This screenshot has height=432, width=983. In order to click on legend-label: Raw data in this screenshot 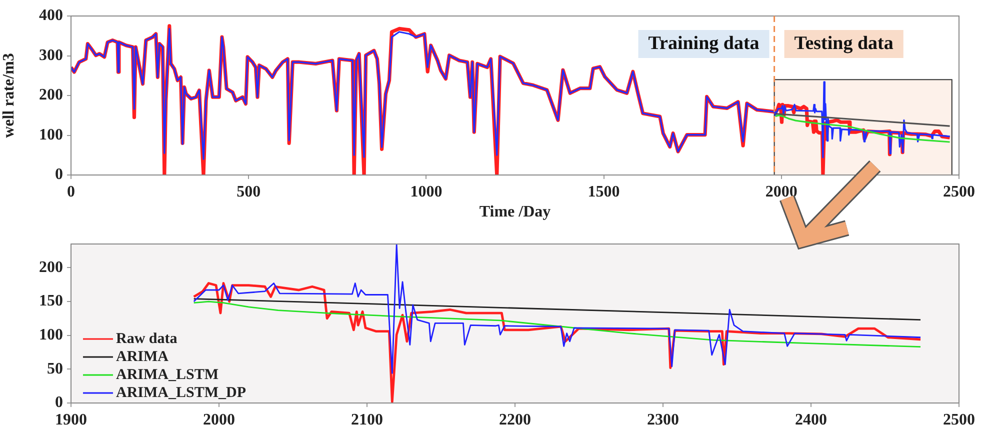, I will do `click(147, 338)`.